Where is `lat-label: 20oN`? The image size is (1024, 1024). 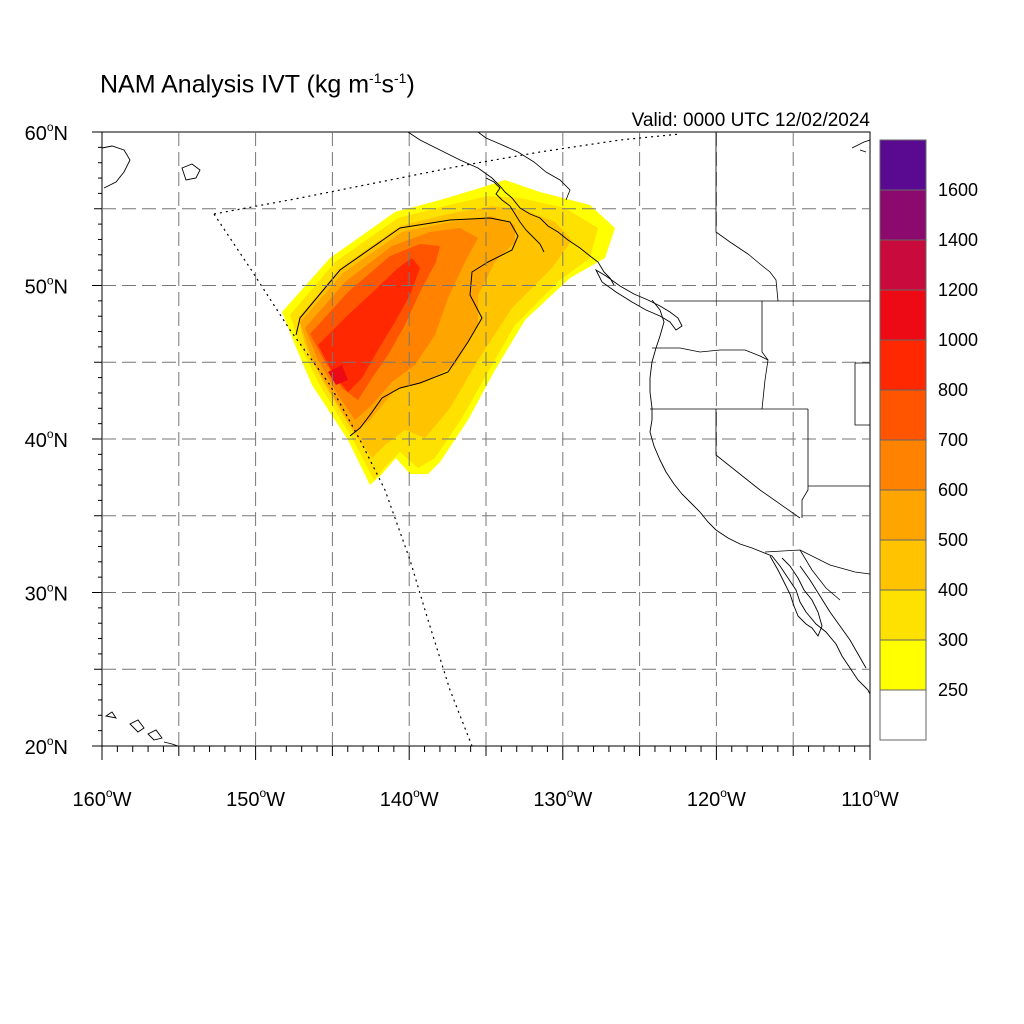 lat-label: 20oN is located at coordinates (46, 746).